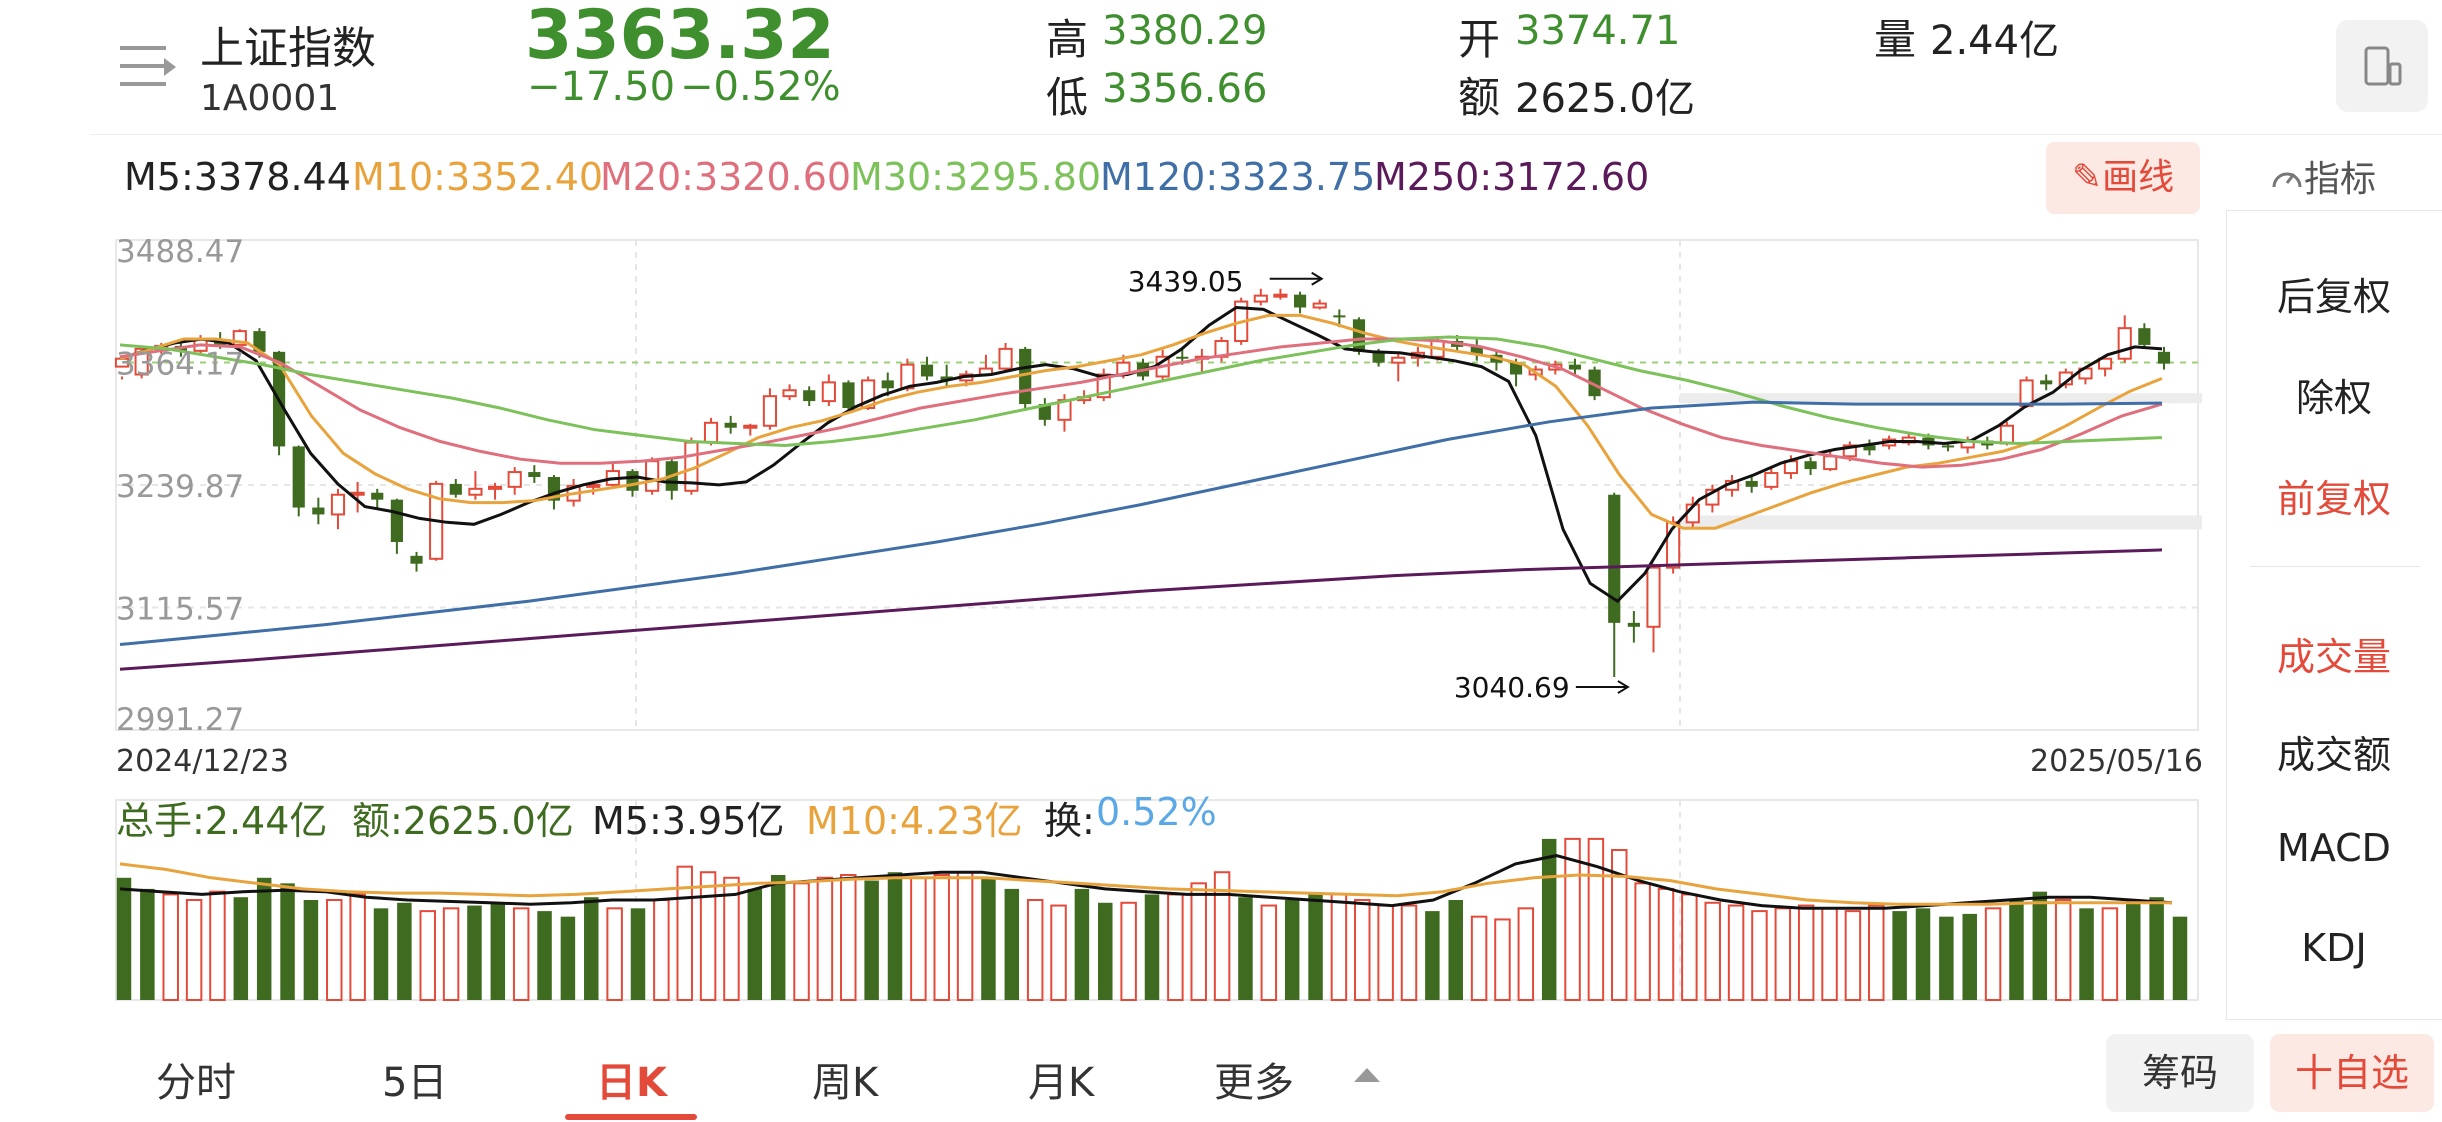 Image resolution: width=2442 pixels, height=1122 pixels. Describe the element at coordinates (2382, 66) in the screenshot. I see `landscape-toggle-button` at that location.